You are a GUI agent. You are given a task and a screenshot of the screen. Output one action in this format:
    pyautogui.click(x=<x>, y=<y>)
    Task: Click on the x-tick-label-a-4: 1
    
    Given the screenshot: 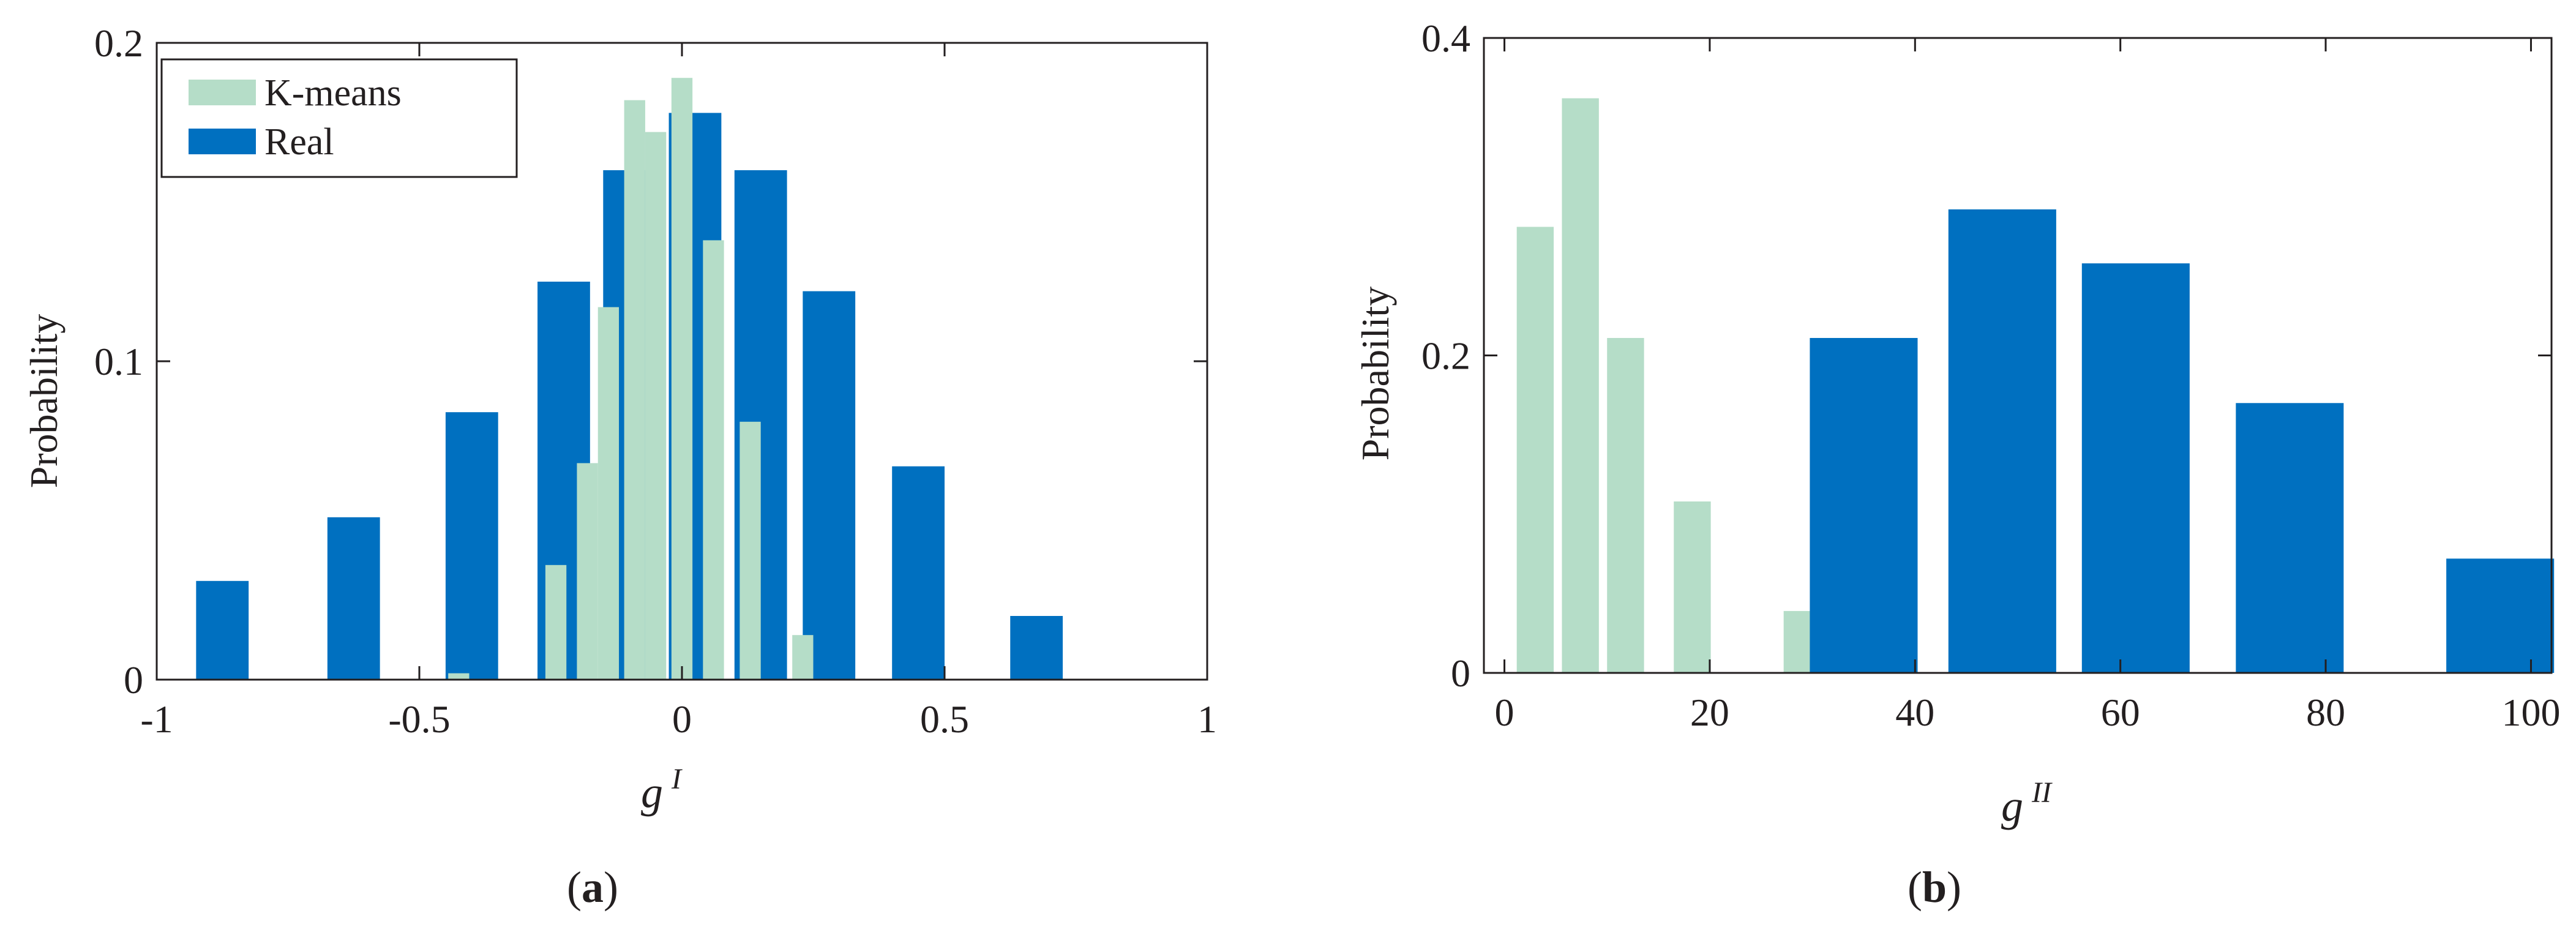 What is the action you would take?
    pyautogui.click(x=1207, y=719)
    